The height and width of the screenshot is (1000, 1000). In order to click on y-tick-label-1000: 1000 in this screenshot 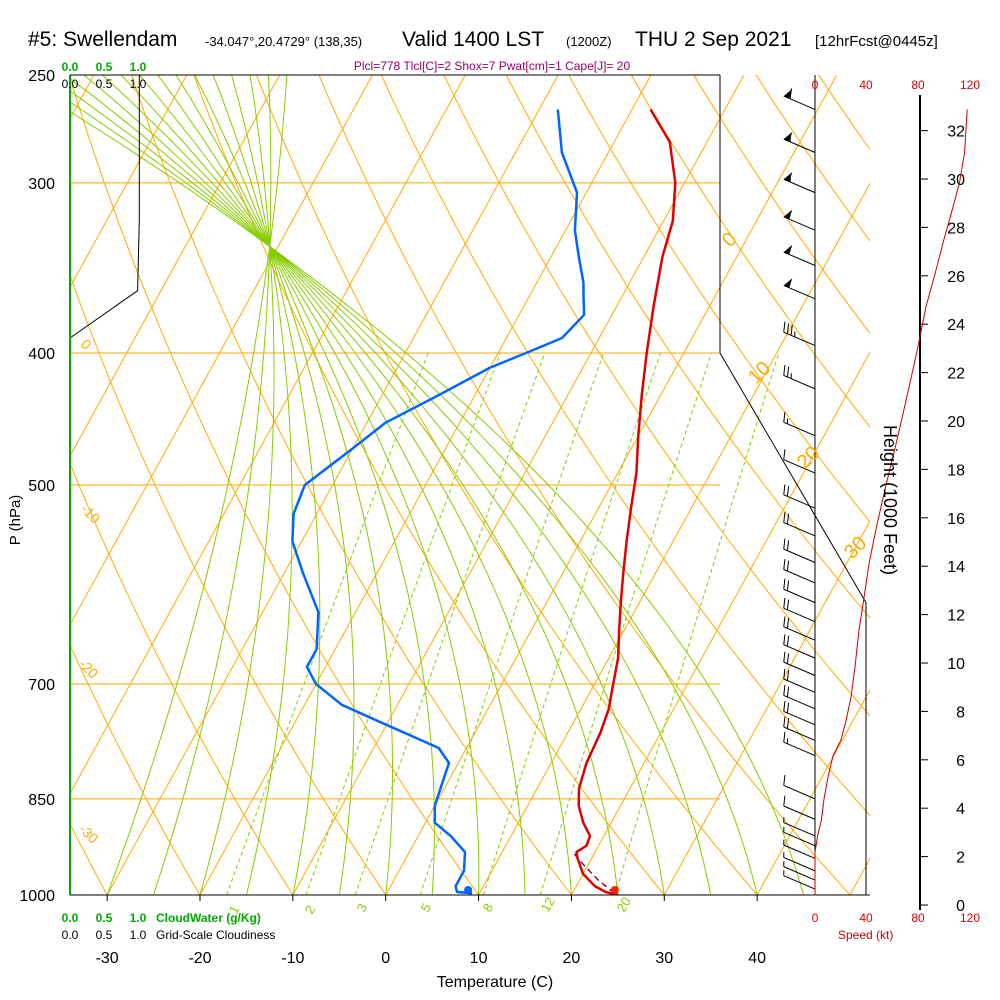, I will do `click(37, 896)`.